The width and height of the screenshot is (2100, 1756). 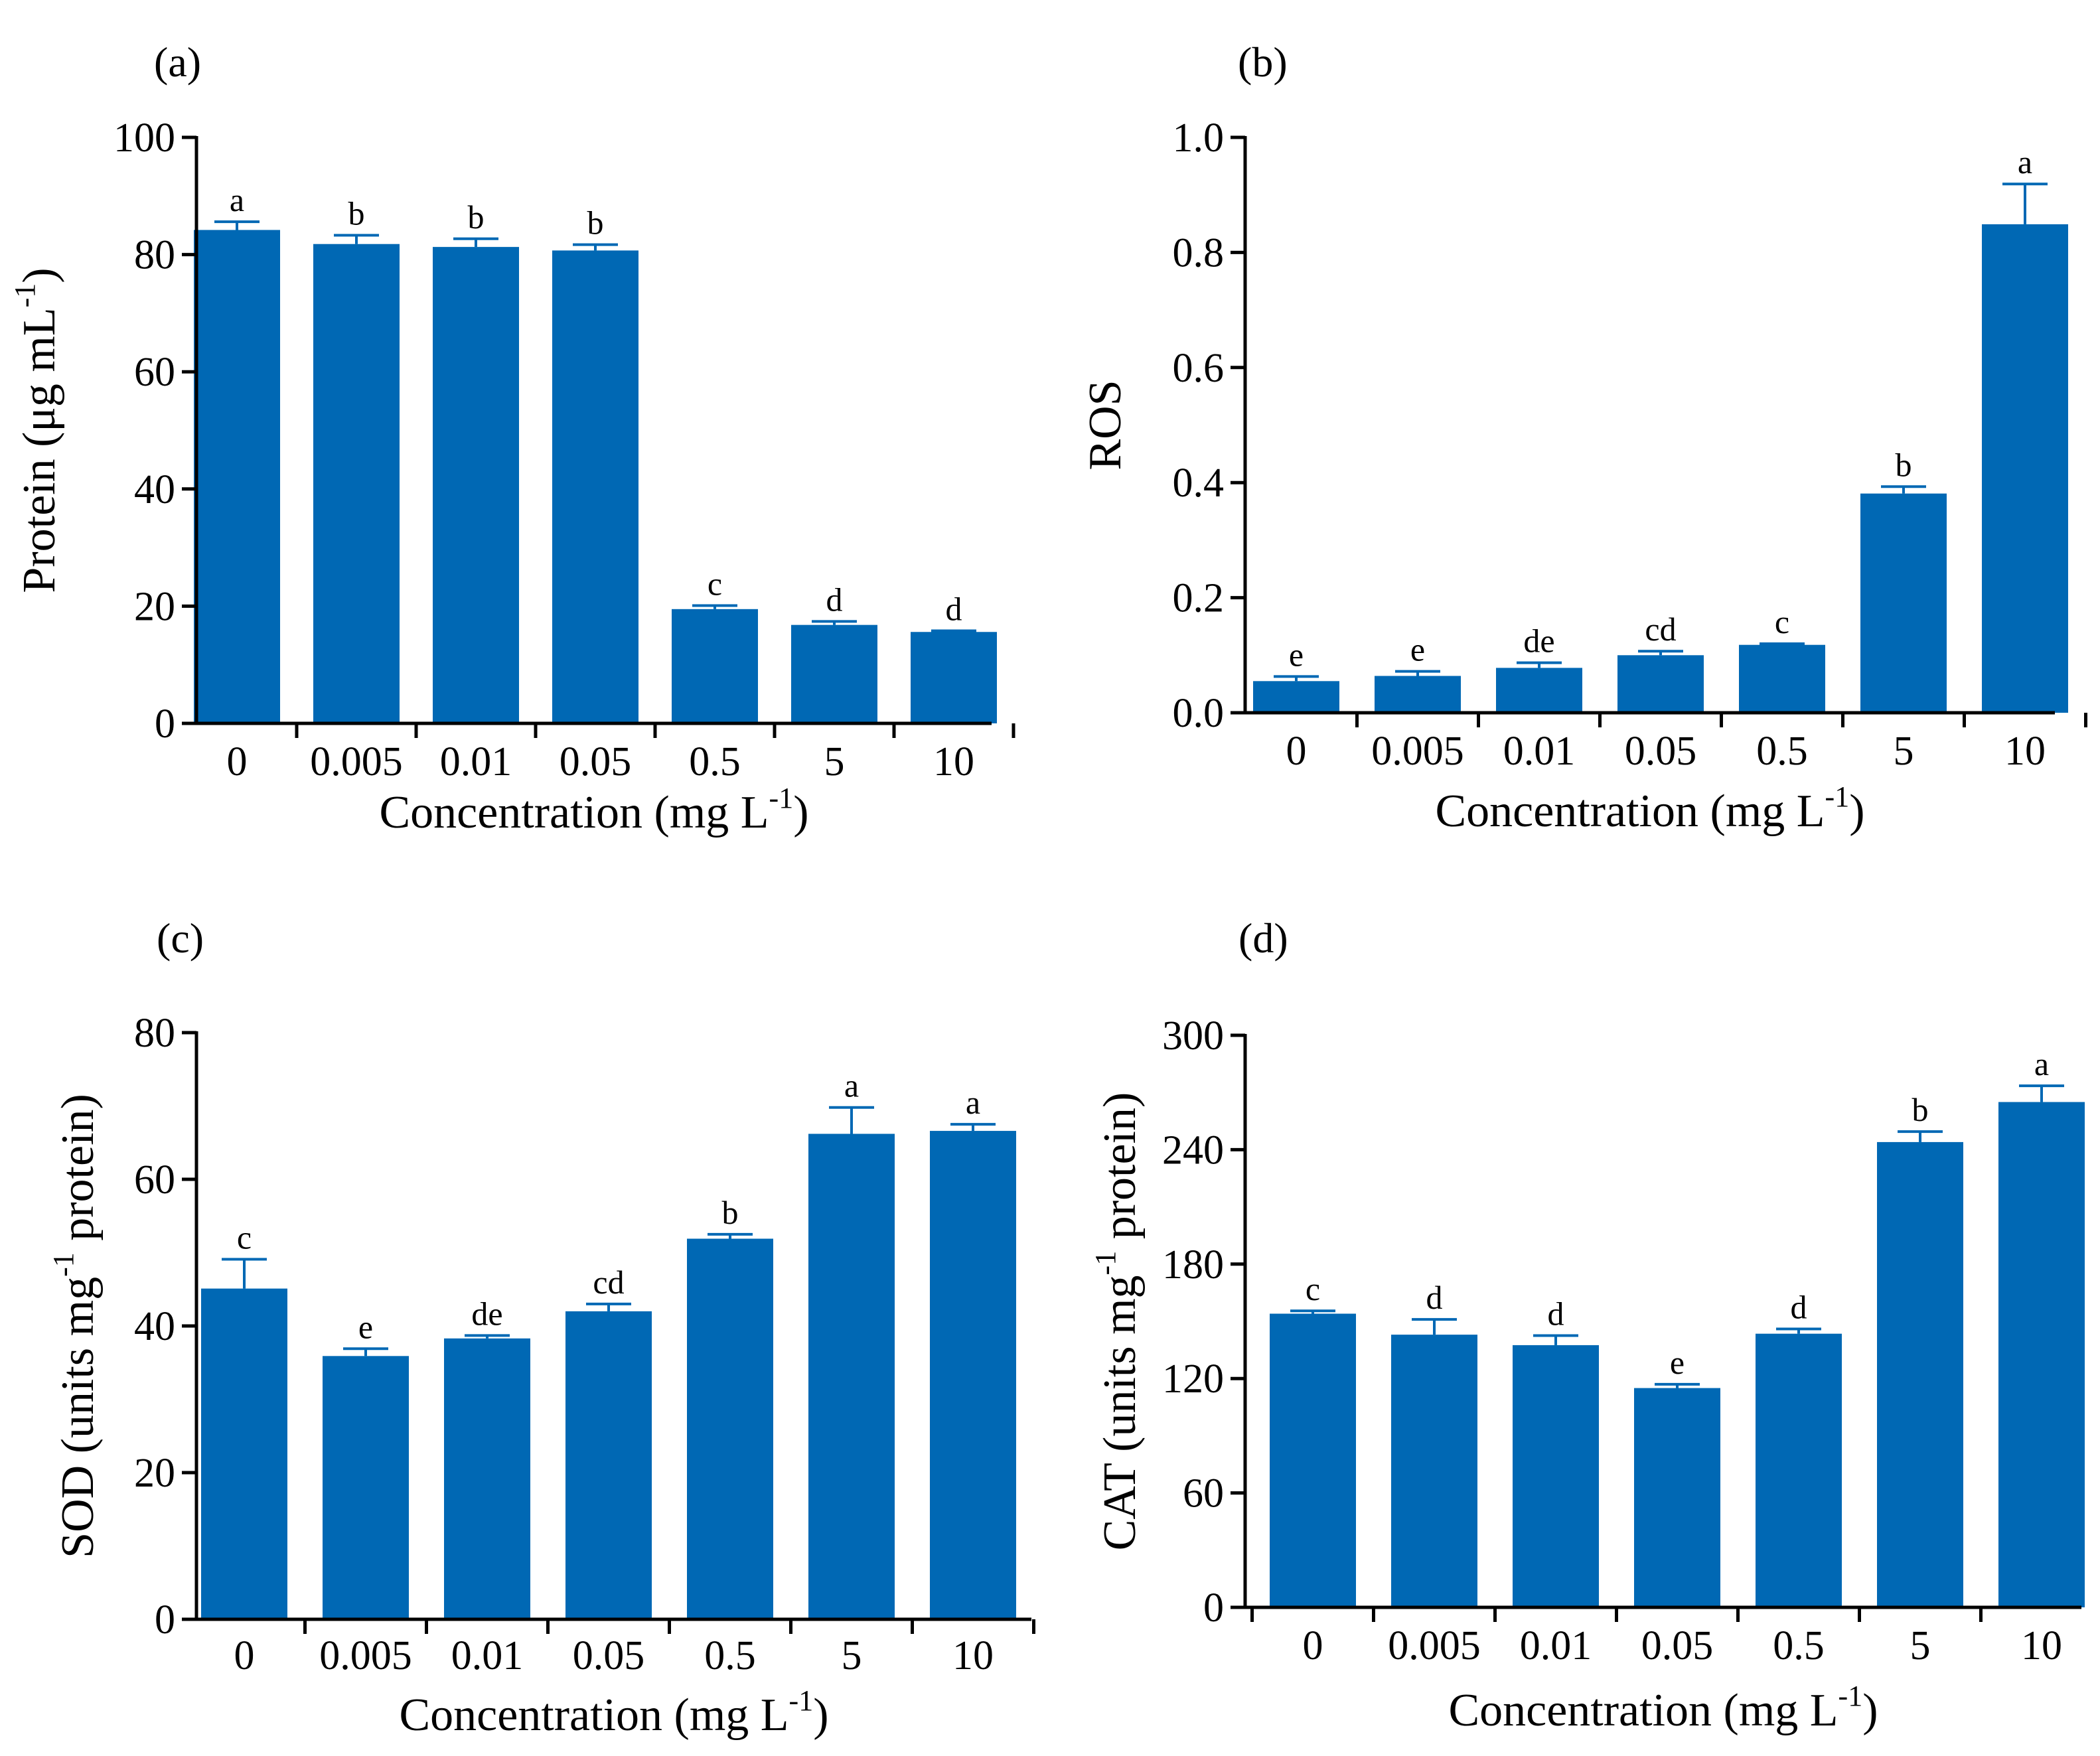 I want to click on y-axis-title-main: ROS, so click(x=1105, y=425).